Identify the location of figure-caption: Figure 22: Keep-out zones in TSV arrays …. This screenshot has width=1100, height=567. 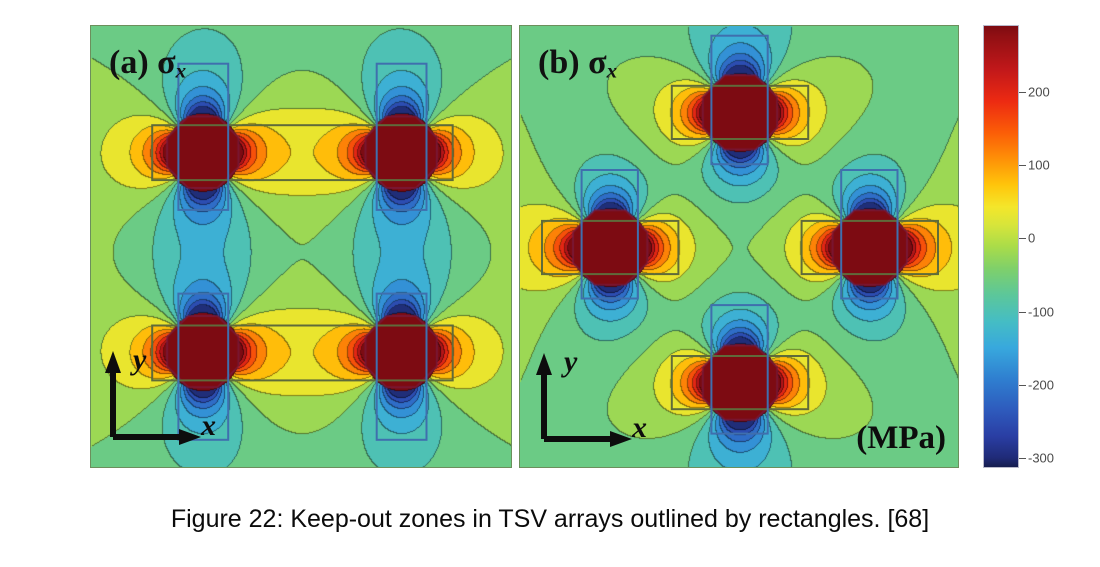
(550, 519).